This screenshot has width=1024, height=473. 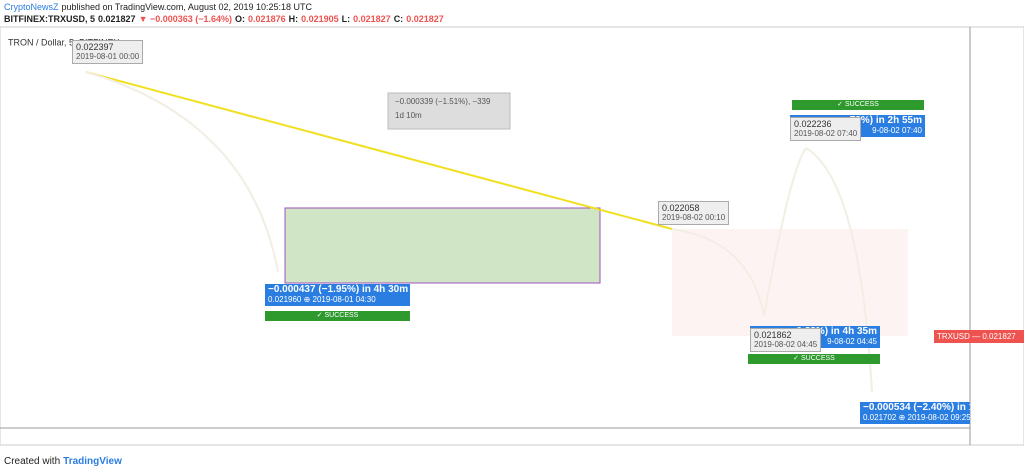 What do you see at coordinates (852, 341) in the screenshot?
I see `note-text: 9-08-02 04:45` at bounding box center [852, 341].